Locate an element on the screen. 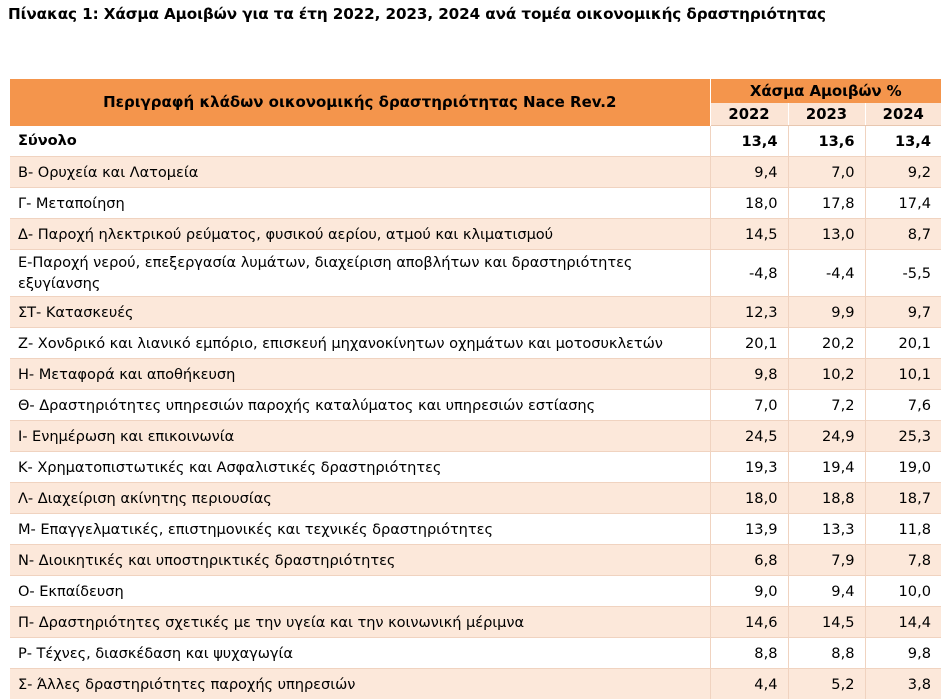  cell-value-2024: 10,1 is located at coordinates (903, 374).